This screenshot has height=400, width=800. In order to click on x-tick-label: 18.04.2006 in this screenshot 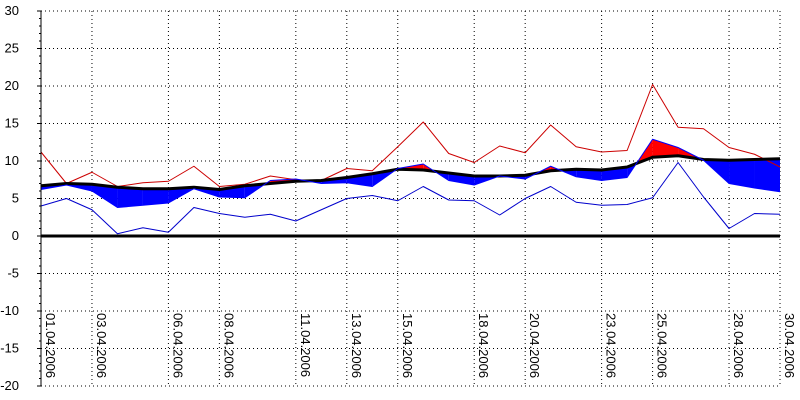, I will do `click(483, 345)`.